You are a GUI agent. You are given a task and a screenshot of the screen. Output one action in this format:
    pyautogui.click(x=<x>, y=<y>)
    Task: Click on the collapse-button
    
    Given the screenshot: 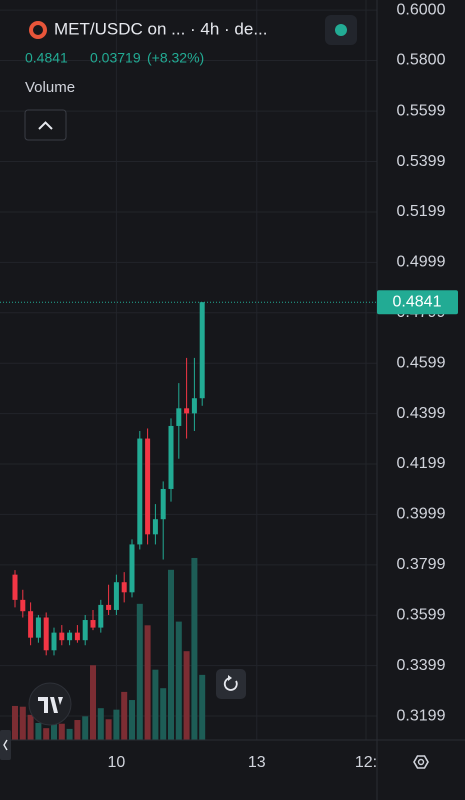 What is the action you would take?
    pyautogui.click(x=45, y=125)
    